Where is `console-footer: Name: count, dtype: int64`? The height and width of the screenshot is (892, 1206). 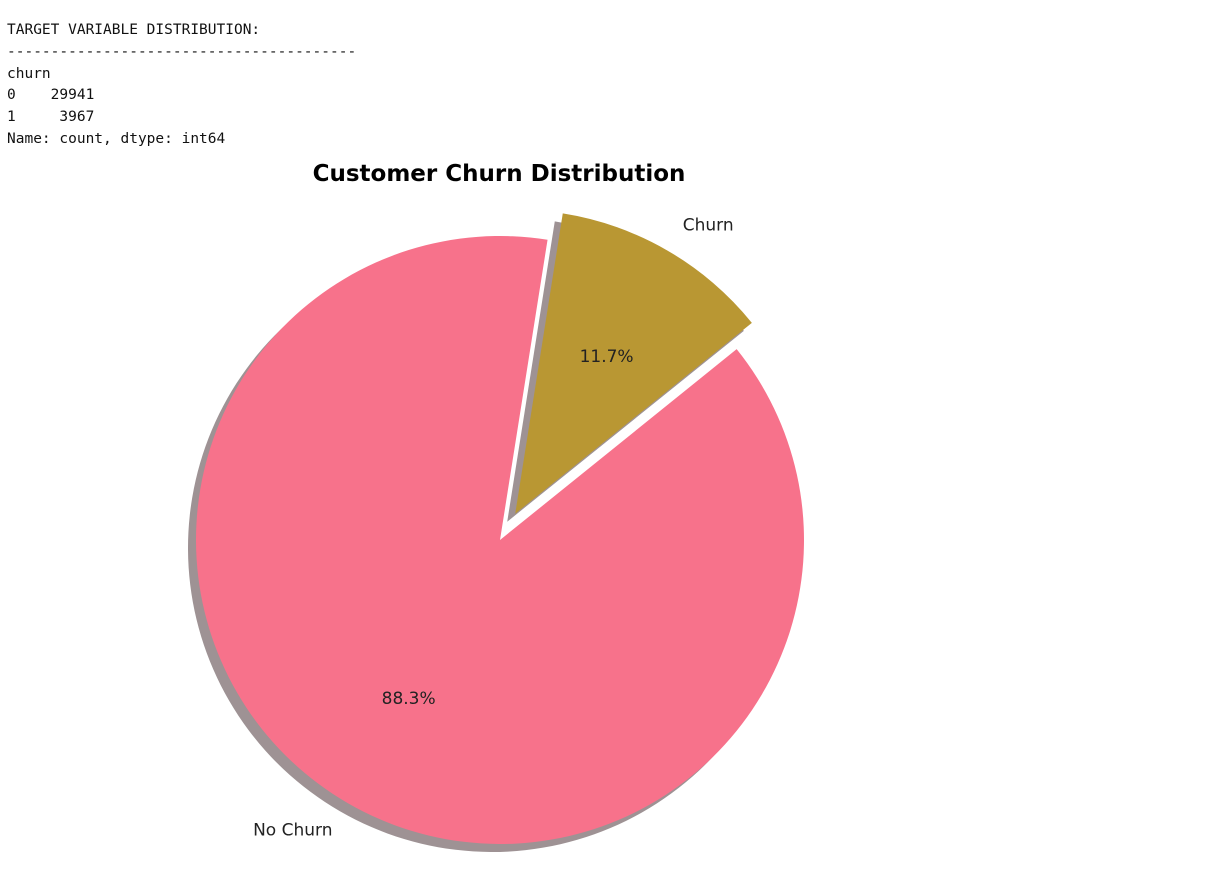 console-footer: Name: count, dtype: int64 is located at coordinates (116, 138).